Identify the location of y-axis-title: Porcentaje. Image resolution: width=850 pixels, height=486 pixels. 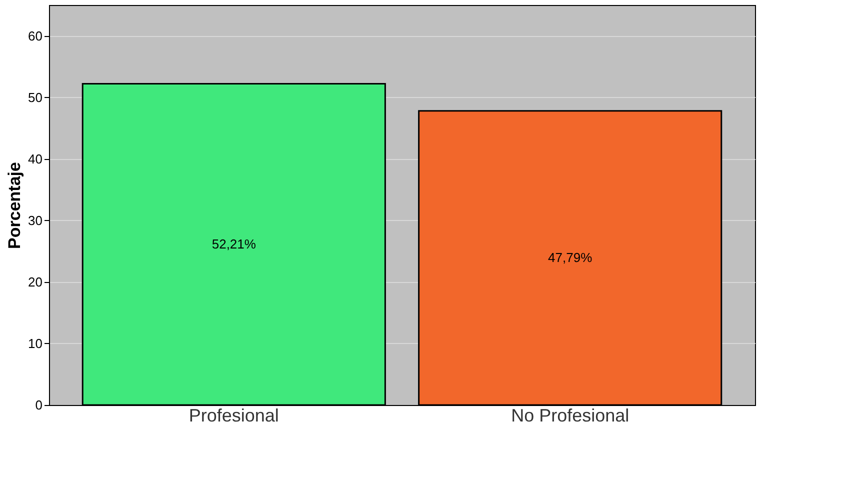
(14, 205).